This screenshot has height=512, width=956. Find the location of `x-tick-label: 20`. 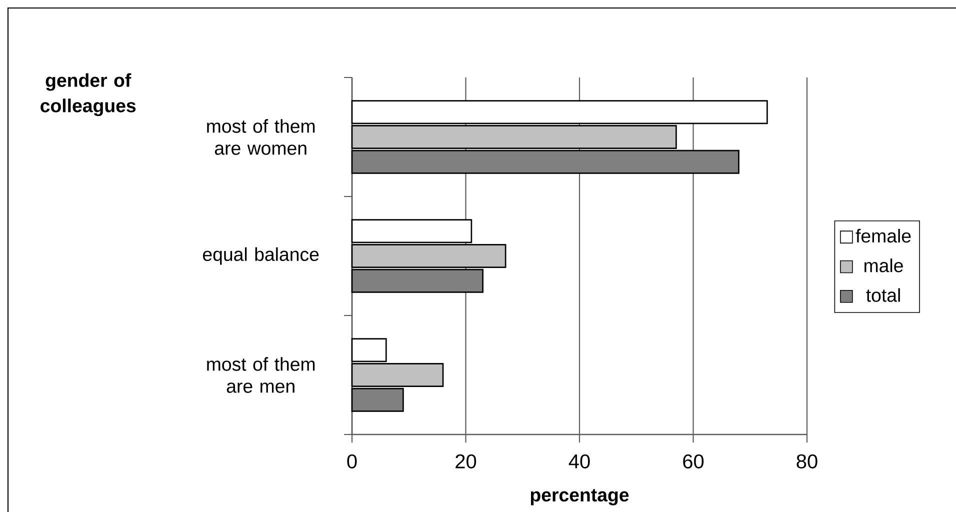

x-tick-label: 20 is located at coordinates (466, 461).